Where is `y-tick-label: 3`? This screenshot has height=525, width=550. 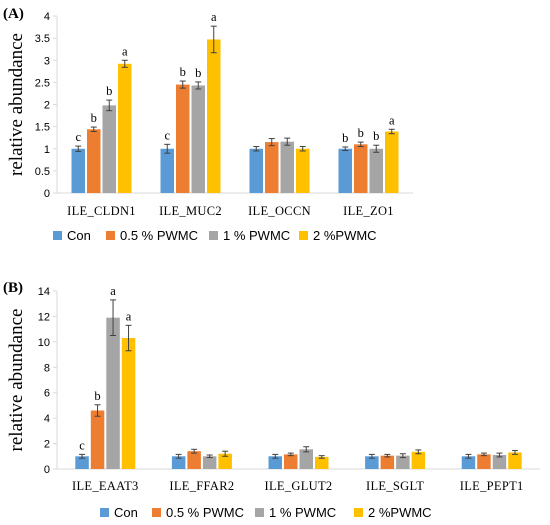 y-tick-label: 3 is located at coordinates (47, 61).